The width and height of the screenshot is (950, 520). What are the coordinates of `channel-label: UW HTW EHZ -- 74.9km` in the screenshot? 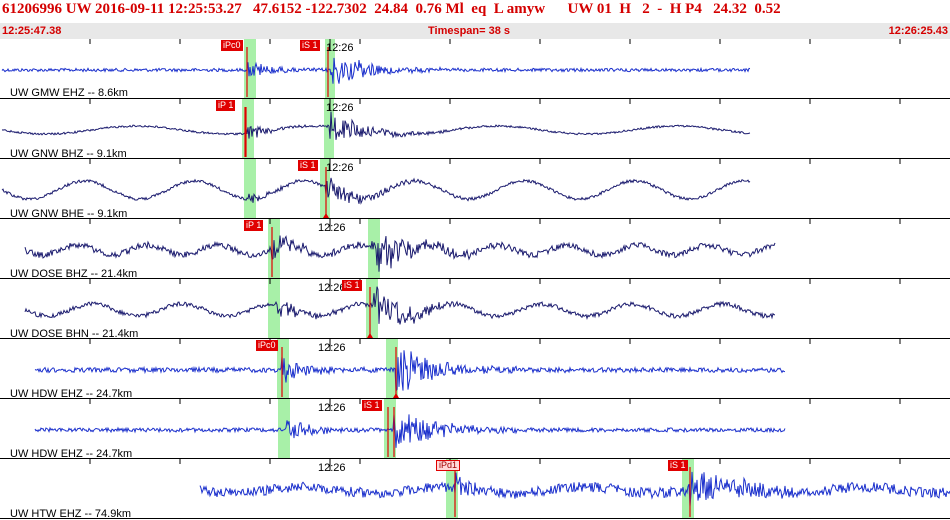 It's located at (70, 514).